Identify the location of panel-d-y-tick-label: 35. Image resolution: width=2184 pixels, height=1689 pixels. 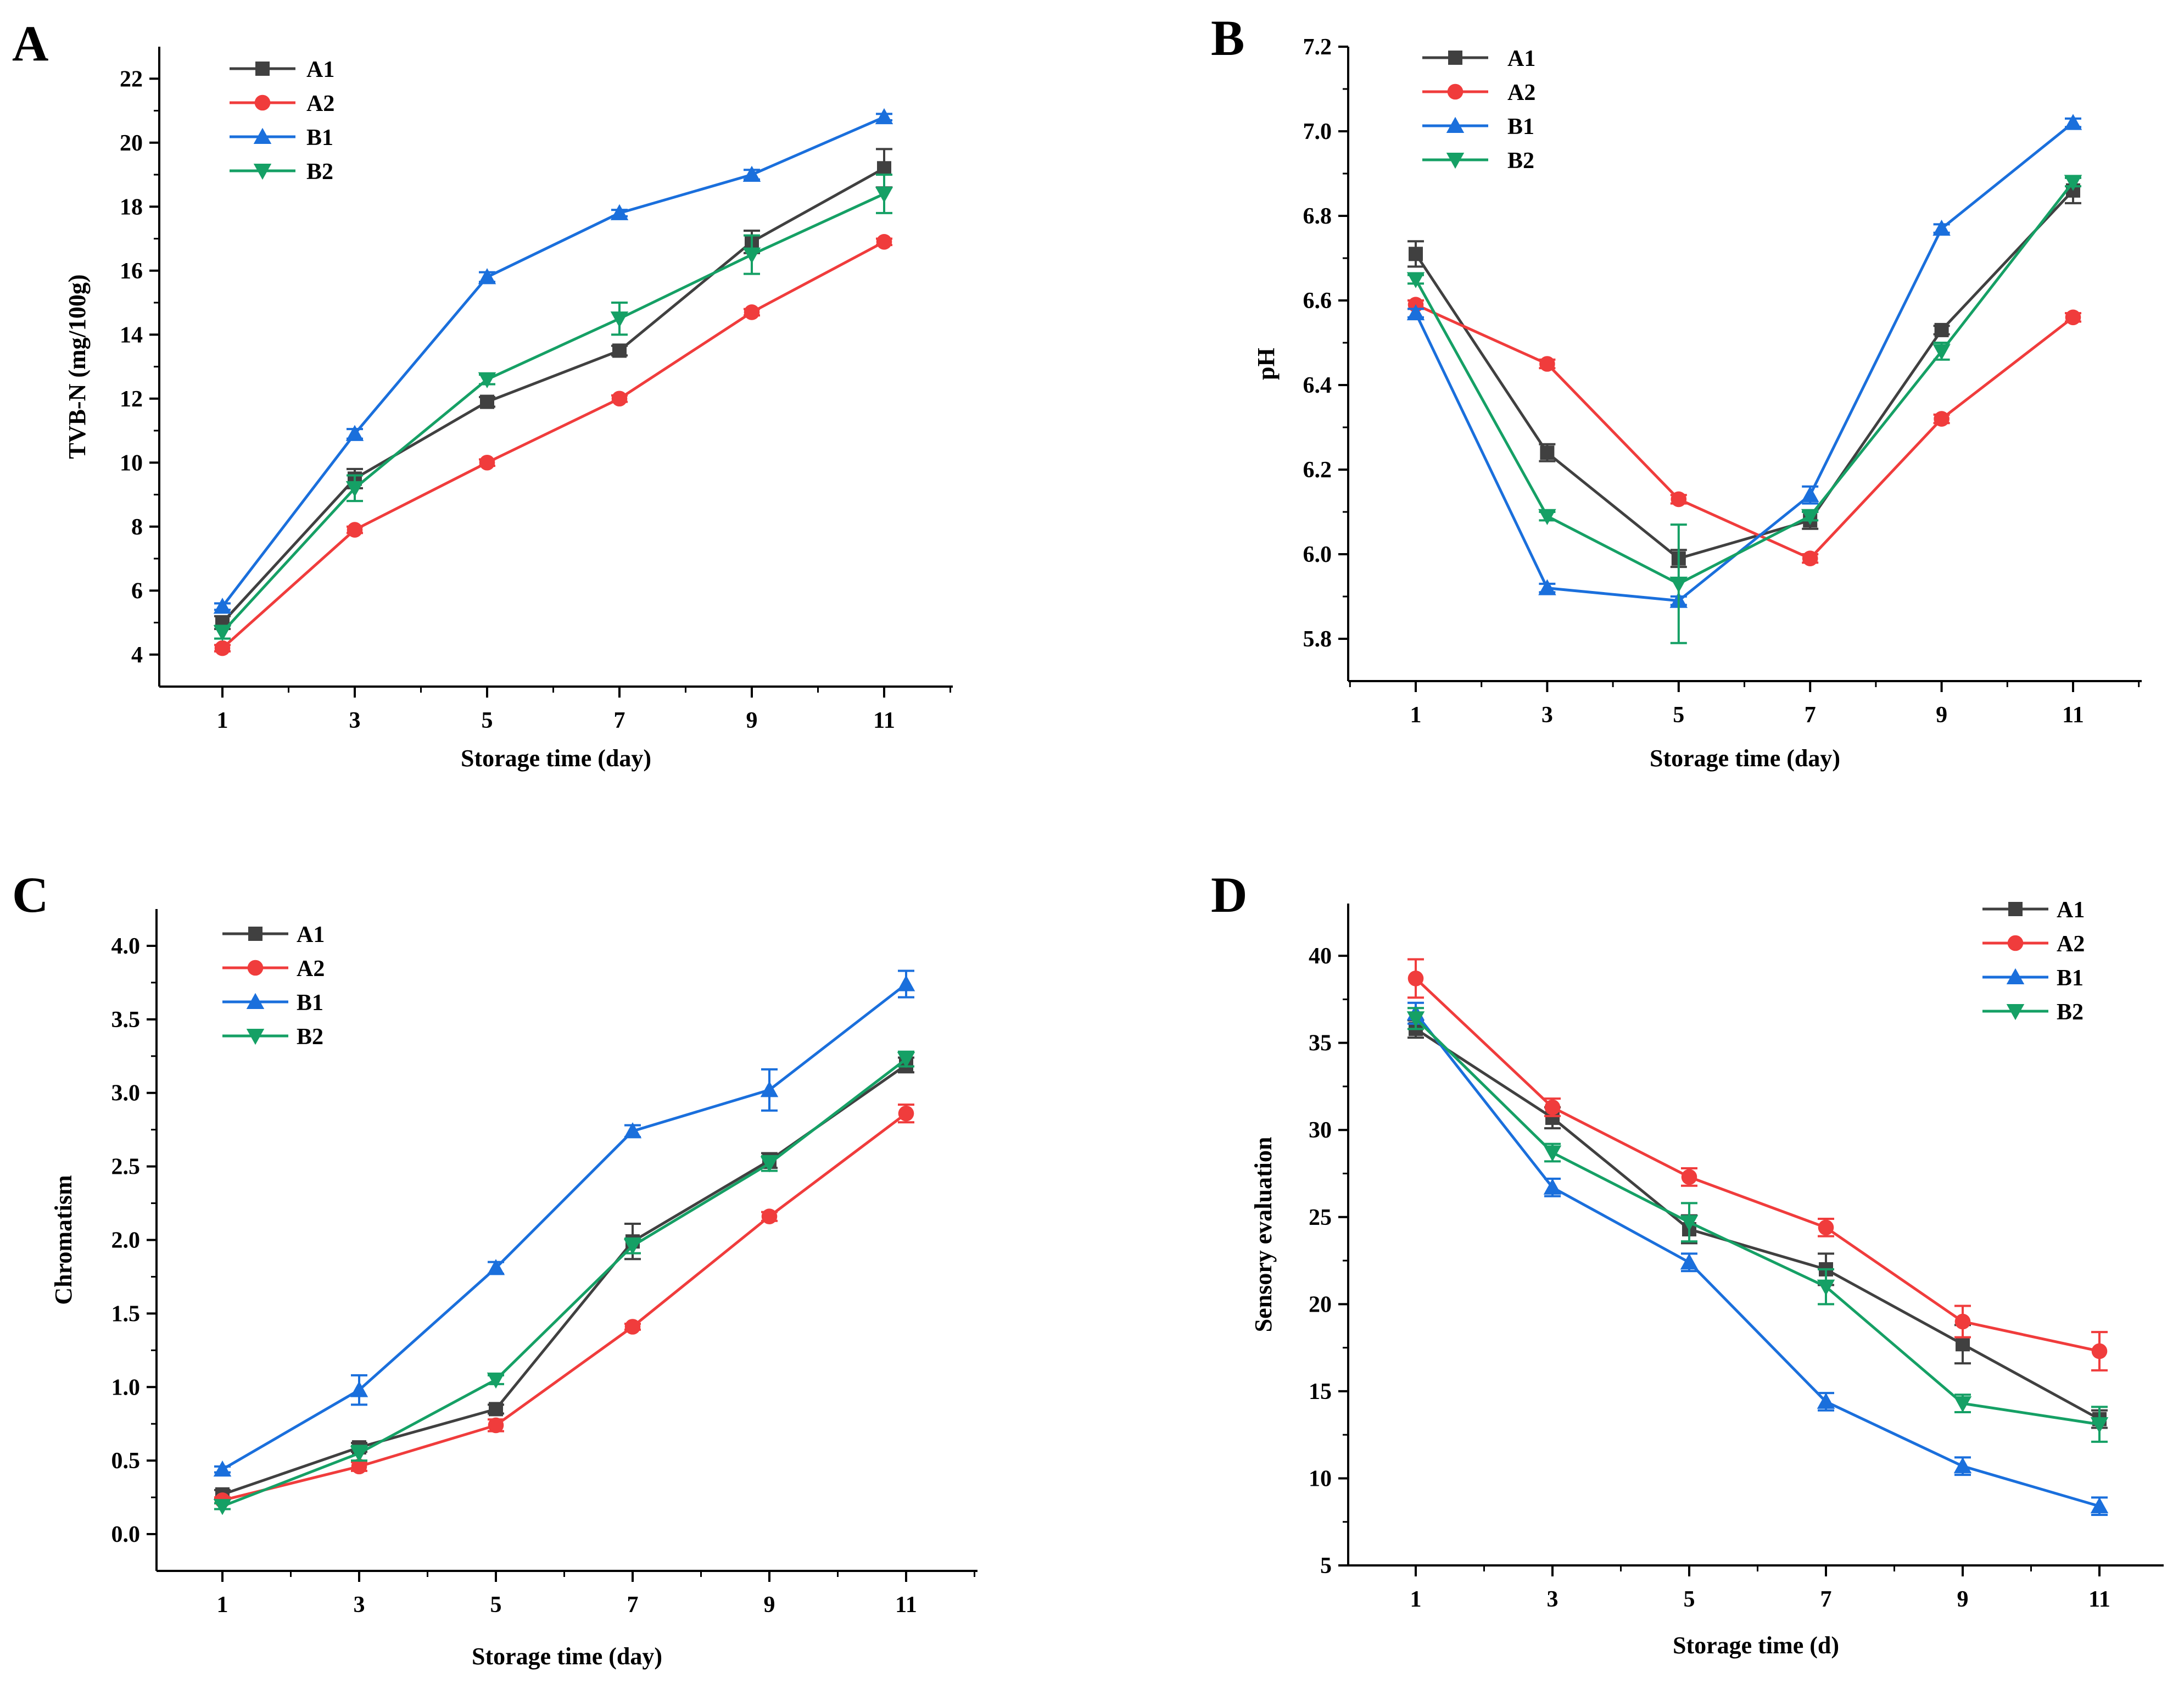
(1321, 1043).